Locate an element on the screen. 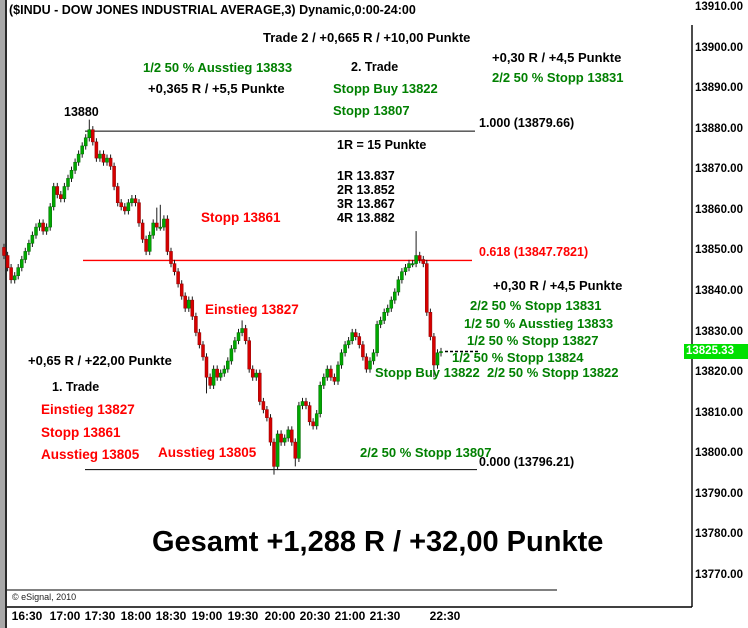  x-axis-label: 17:00 is located at coordinates (65, 616).